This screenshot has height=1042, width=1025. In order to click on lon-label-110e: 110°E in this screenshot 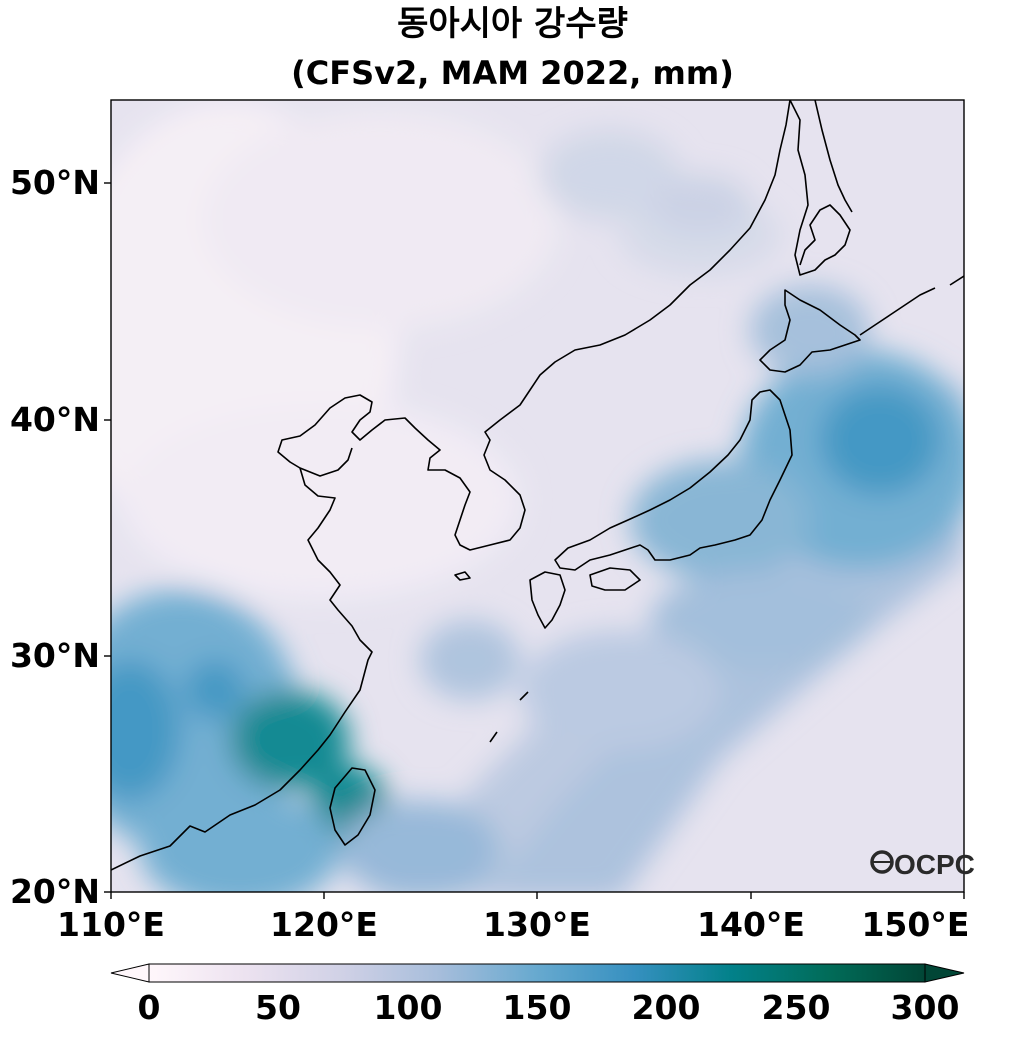, I will do `click(111, 924)`.